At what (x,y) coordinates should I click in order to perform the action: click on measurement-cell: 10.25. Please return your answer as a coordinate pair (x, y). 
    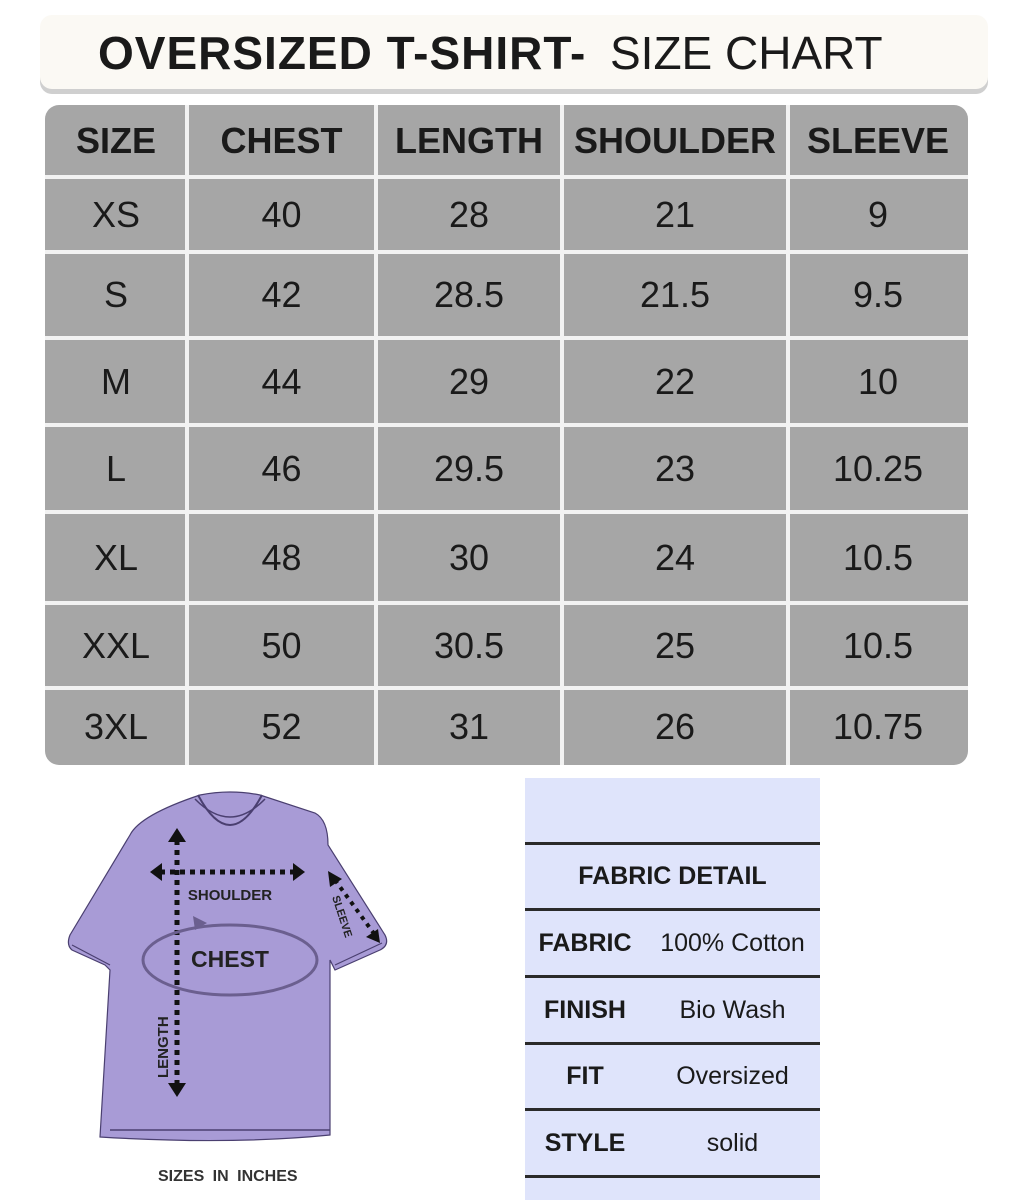
    Looking at the image, I should click on (878, 468).